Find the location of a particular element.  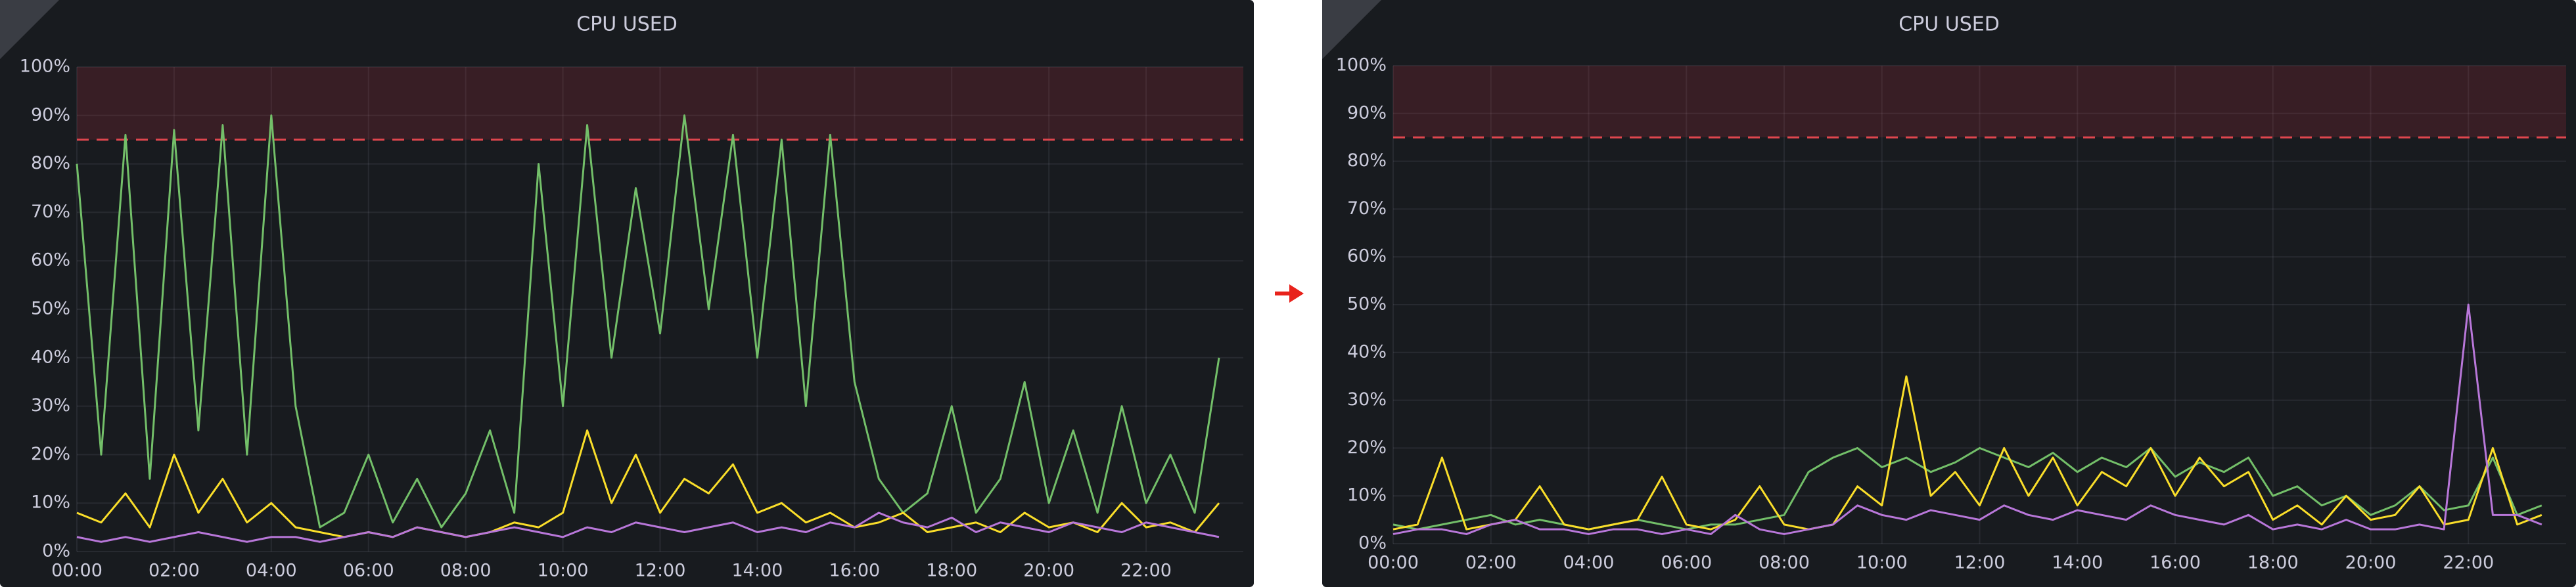

arrow-head is located at coordinates (1296, 293).